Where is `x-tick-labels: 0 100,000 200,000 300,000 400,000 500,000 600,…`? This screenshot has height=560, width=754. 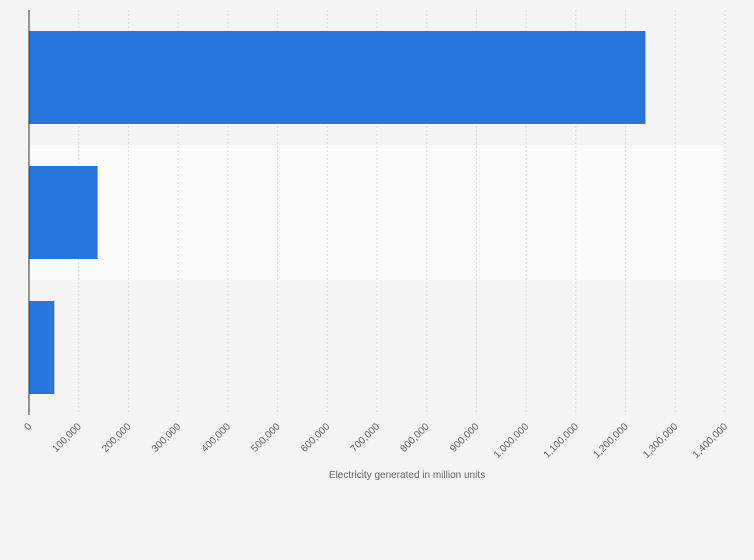 x-tick-labels: 0 100,000 200,000 300,000 400,000 500,000 600,… is located at coordinates (376, 441).